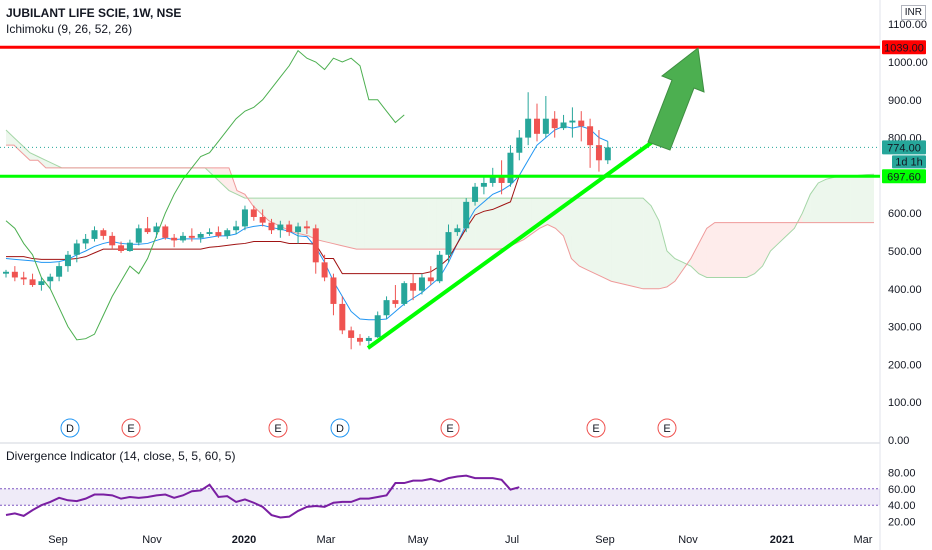 This screenshot has height=550, width=932. Describe the element at coordinates (902, 473) in the screenshot. I see `osc-tick-label: 80.00` at that location.